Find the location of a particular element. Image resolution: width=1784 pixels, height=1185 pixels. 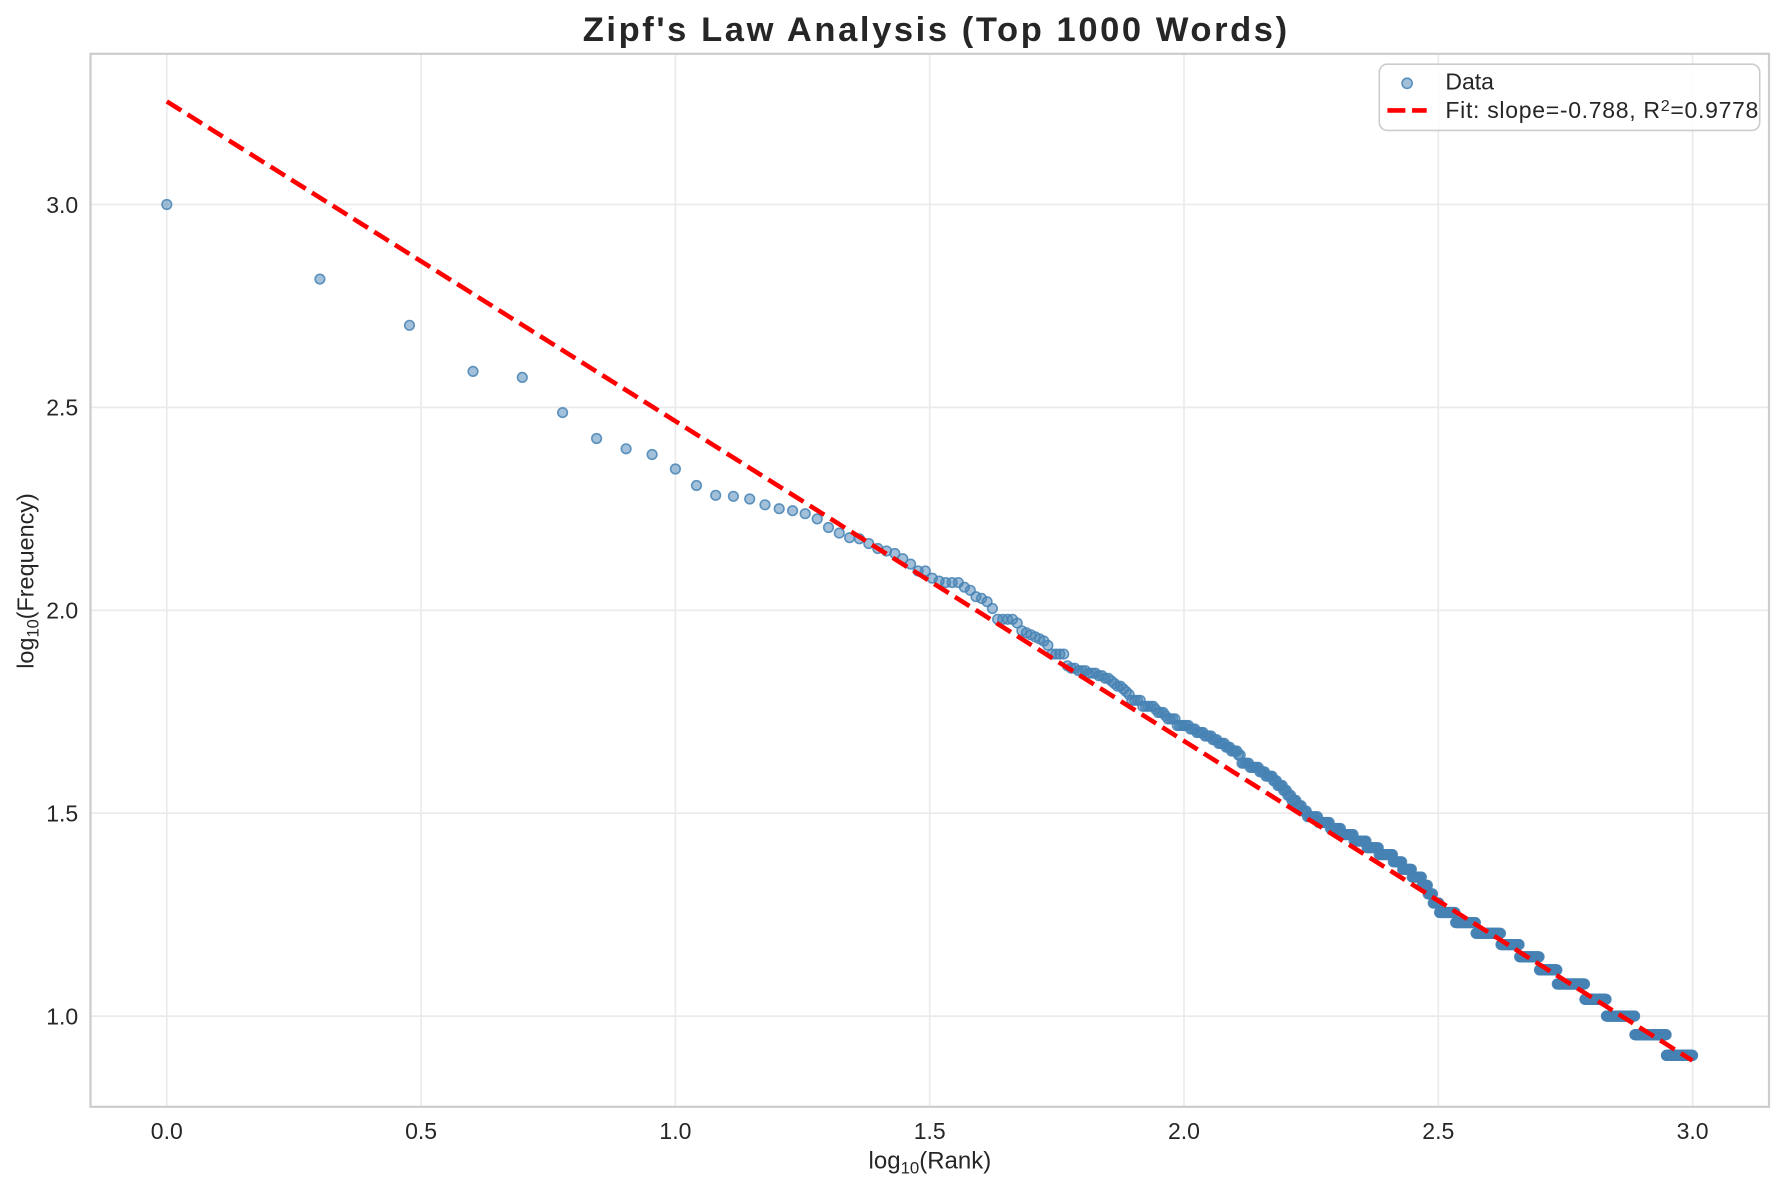

svg-text: Data is located at coordinates (1469, 81).